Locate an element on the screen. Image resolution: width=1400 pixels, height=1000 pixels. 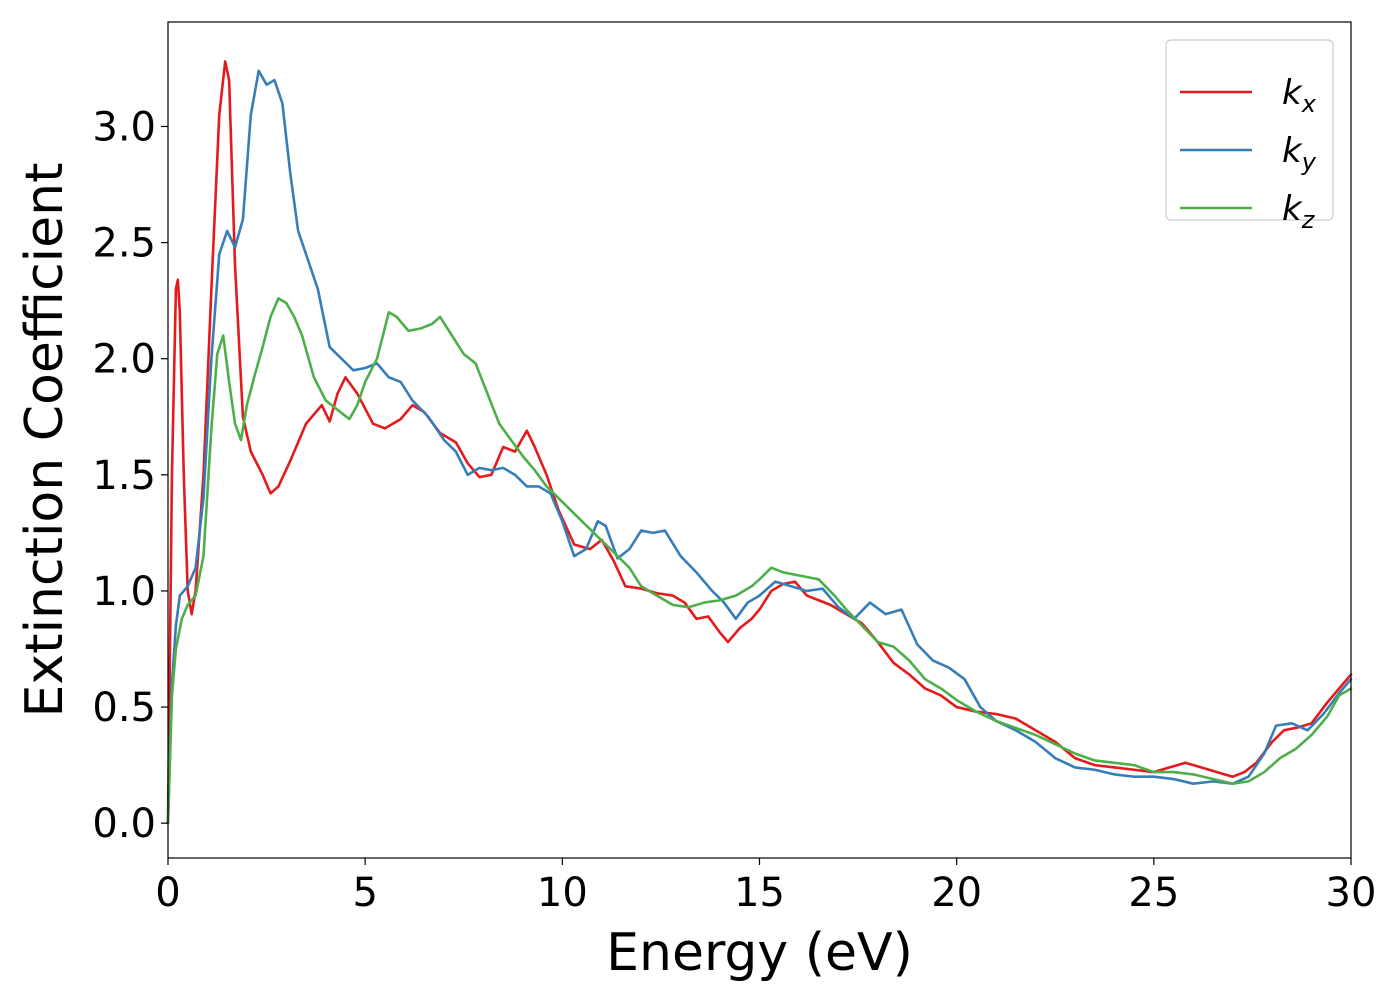
x-tick-label: 25 is located at coordinates (1153, 893).